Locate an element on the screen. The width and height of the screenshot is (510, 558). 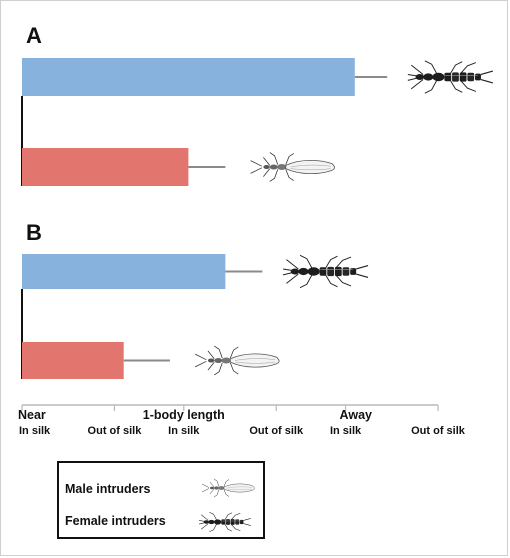
bar-a-male is located at coordinates (105, 167).